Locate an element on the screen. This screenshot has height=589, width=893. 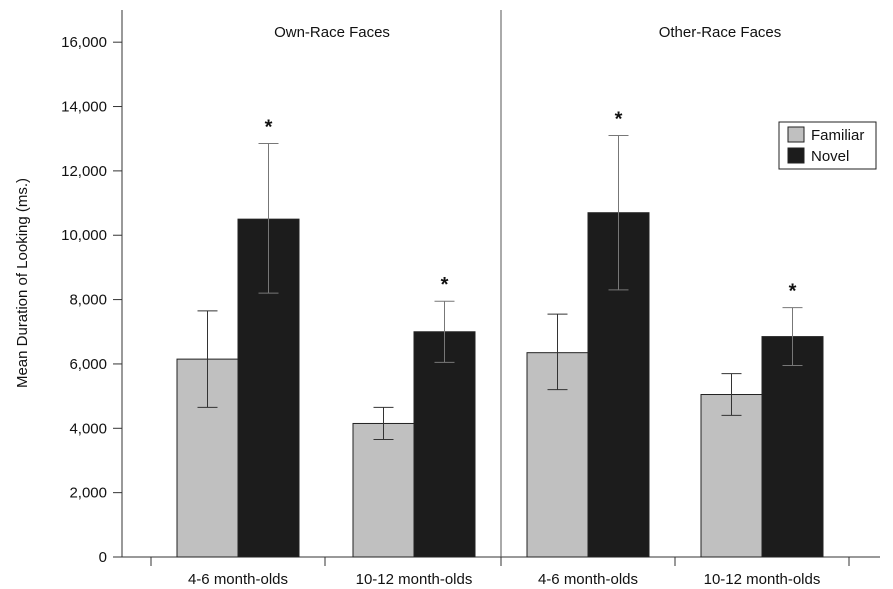
y-tick-label: 8,000 is located at coordinates (88, 300).